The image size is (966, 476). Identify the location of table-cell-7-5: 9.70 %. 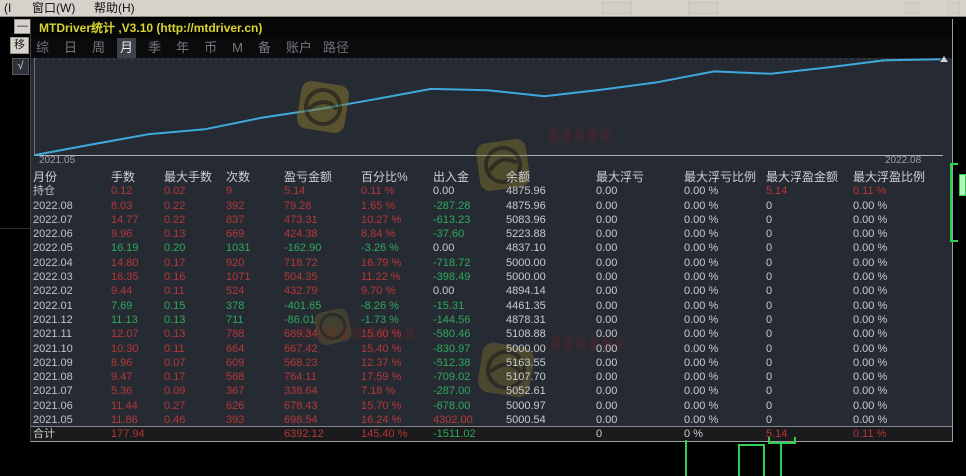
(378, 291).